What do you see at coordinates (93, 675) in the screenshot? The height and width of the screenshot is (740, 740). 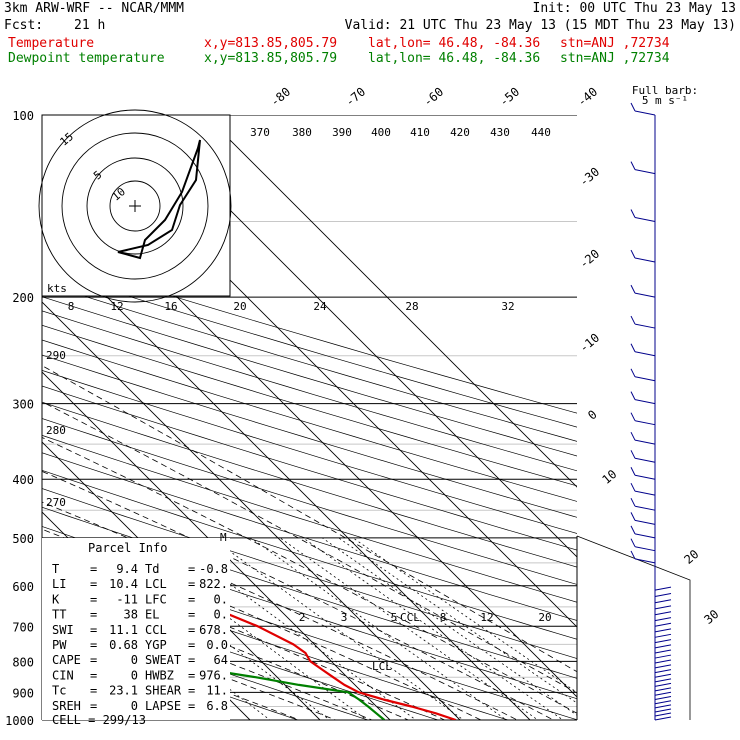 I see `parcel-left-eq-7: =` at bounding box center [93, 675].